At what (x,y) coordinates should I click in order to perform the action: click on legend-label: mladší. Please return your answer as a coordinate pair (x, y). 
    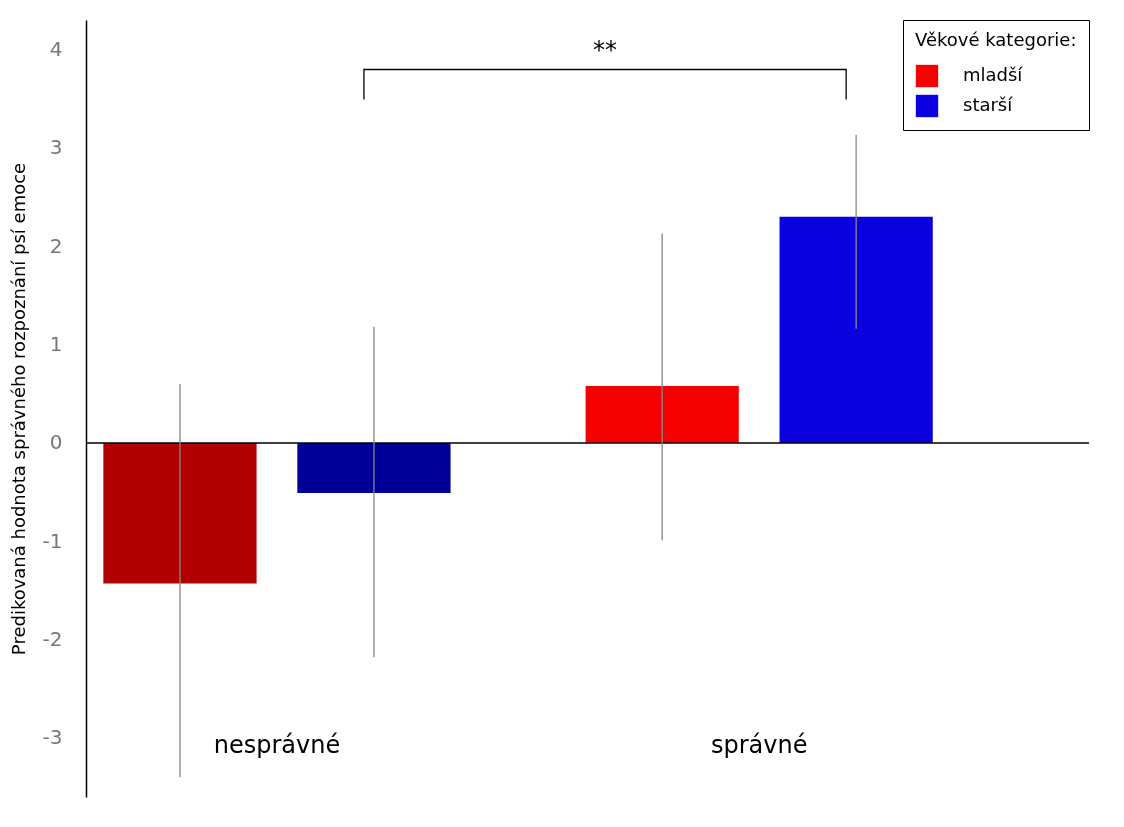
    Looking at the image, I should click on (993, 74).